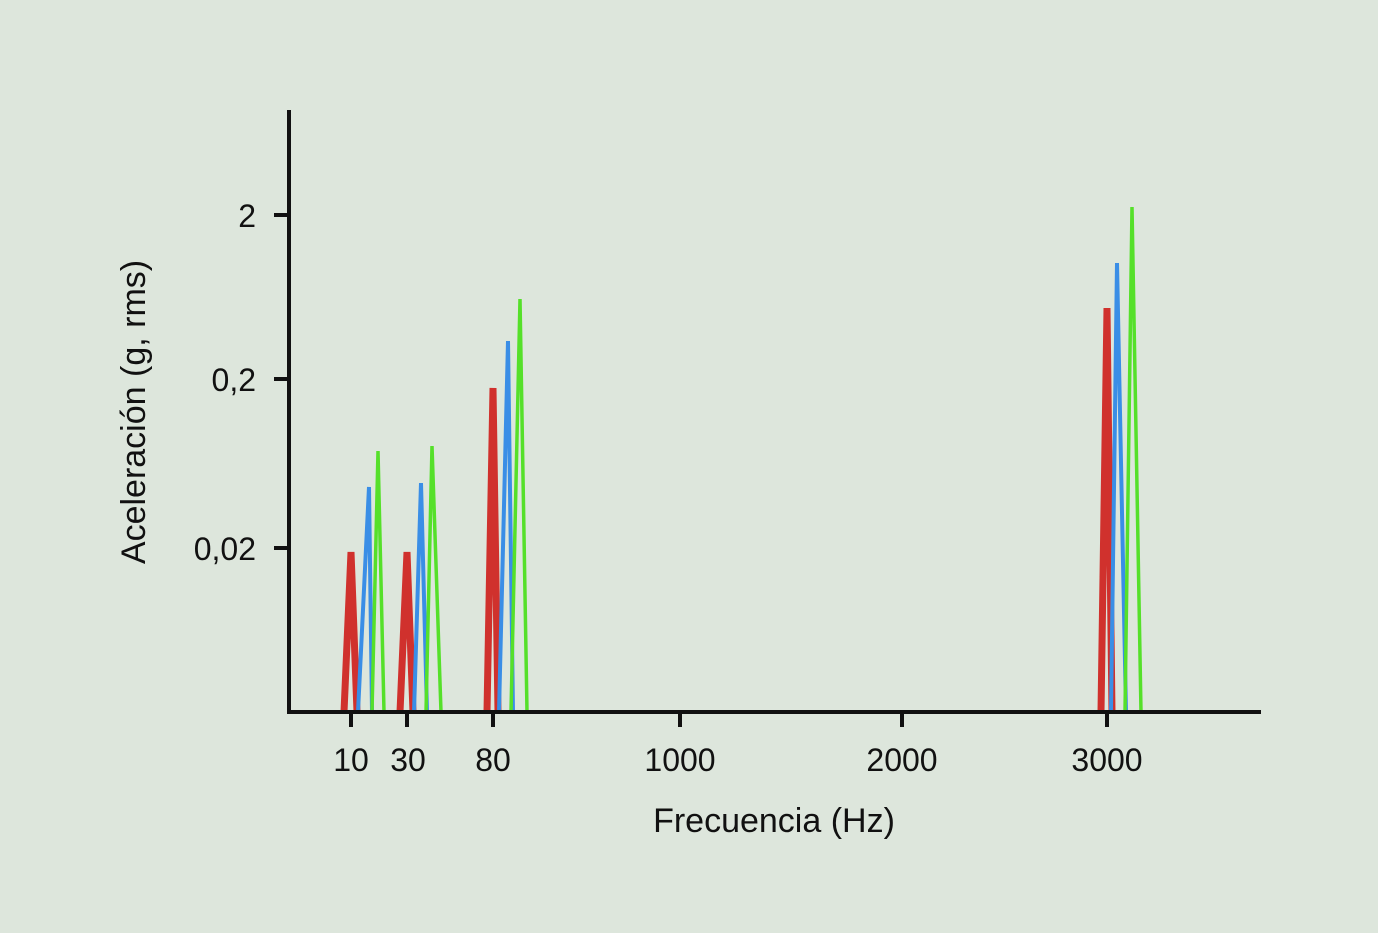 This screenshot has height=933, width=1378. What do you see at coordinates (408, 760) in the screenshot?
I see `x-tick-label: 30` at bounding box center [408, 760].